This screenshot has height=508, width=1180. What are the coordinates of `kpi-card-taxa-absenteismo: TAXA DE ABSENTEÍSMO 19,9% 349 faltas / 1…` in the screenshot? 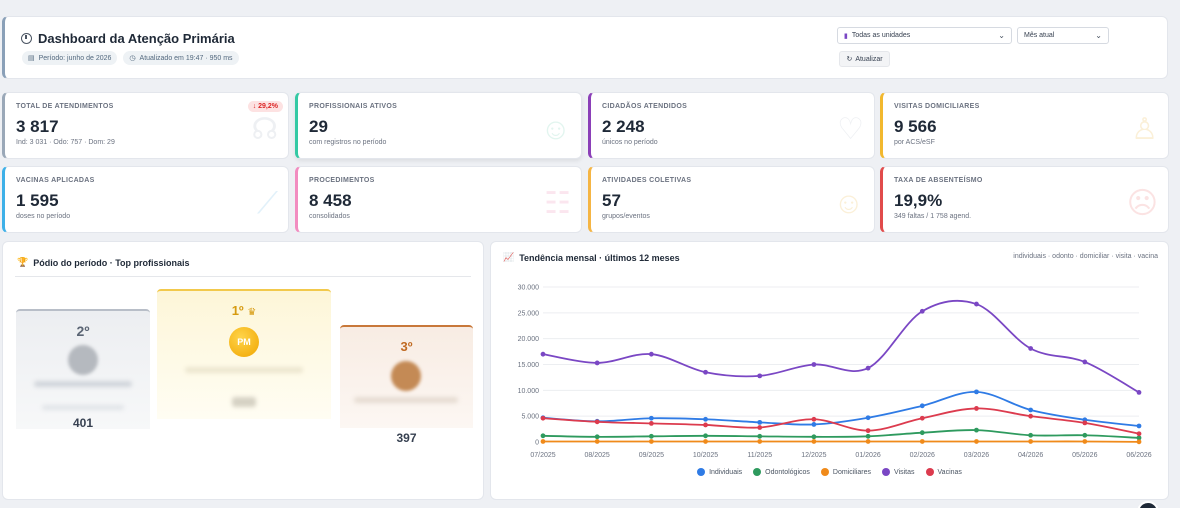 It's located at (1024, 199).